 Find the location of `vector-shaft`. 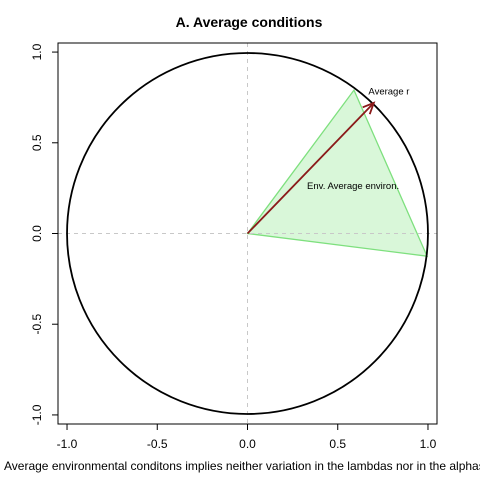

vector-shaft is located at coordinates (310, 168).